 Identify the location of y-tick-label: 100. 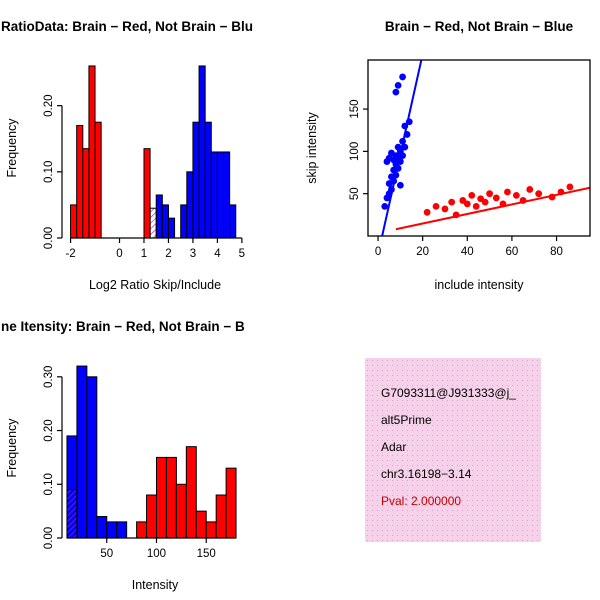
(355, 151).